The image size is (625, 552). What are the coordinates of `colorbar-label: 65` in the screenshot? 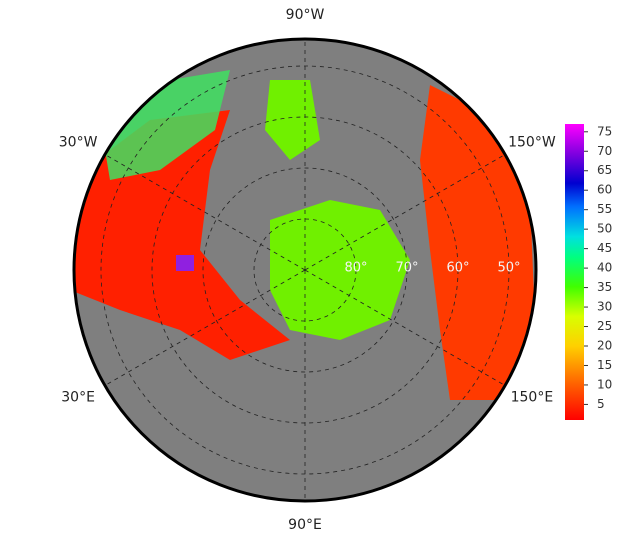 It's located at (604, 170).